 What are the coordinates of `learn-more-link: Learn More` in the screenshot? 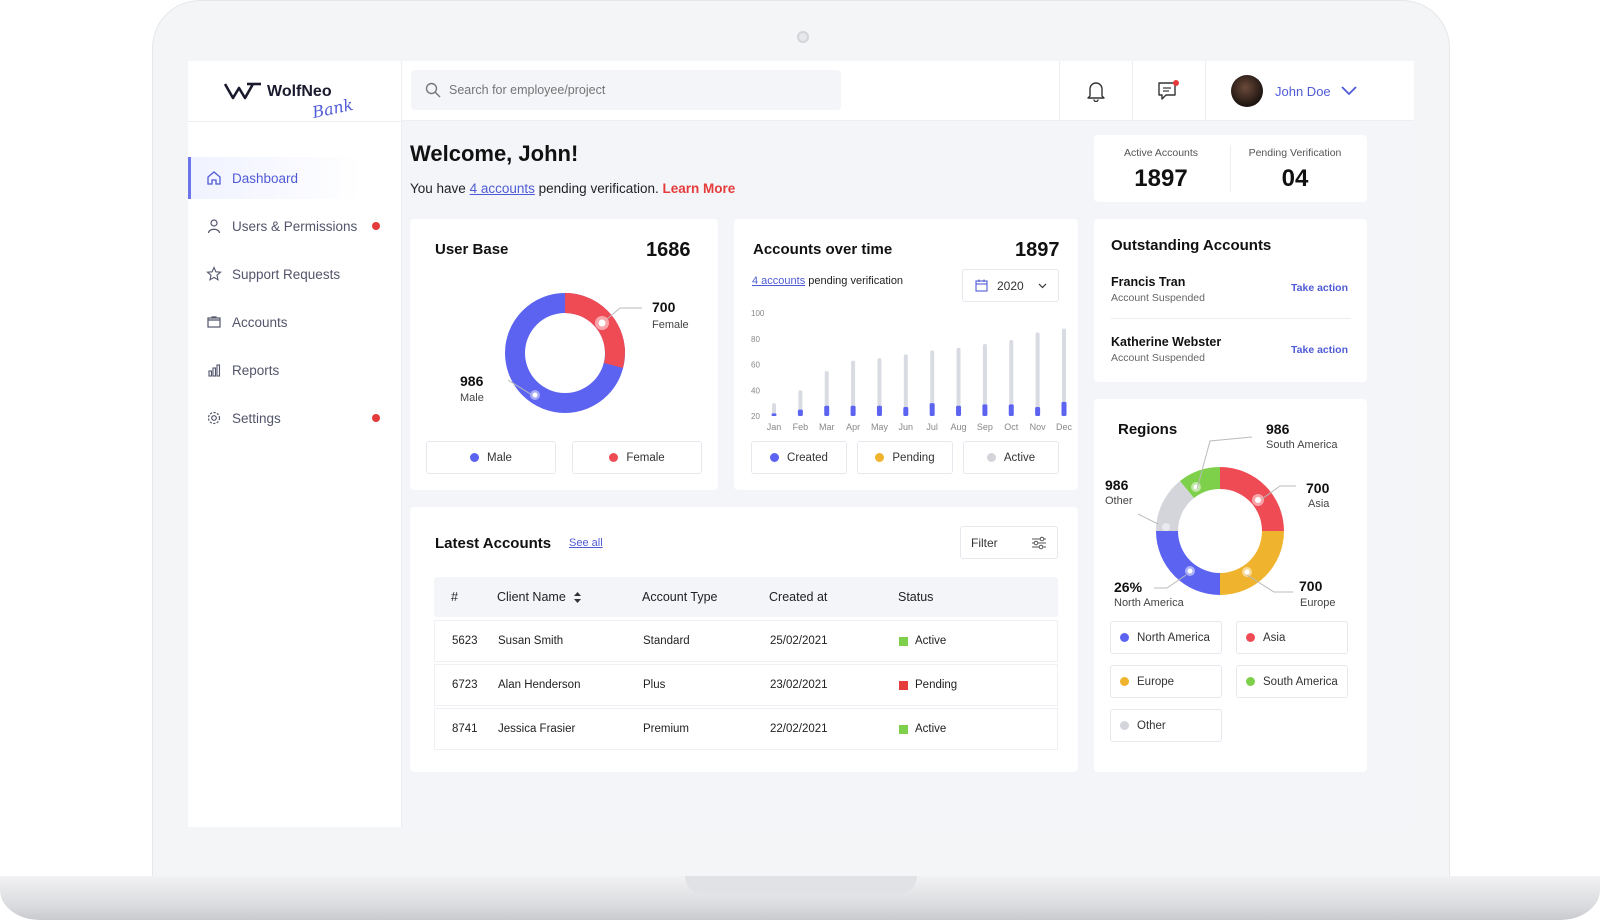 It's located at (699, 188).